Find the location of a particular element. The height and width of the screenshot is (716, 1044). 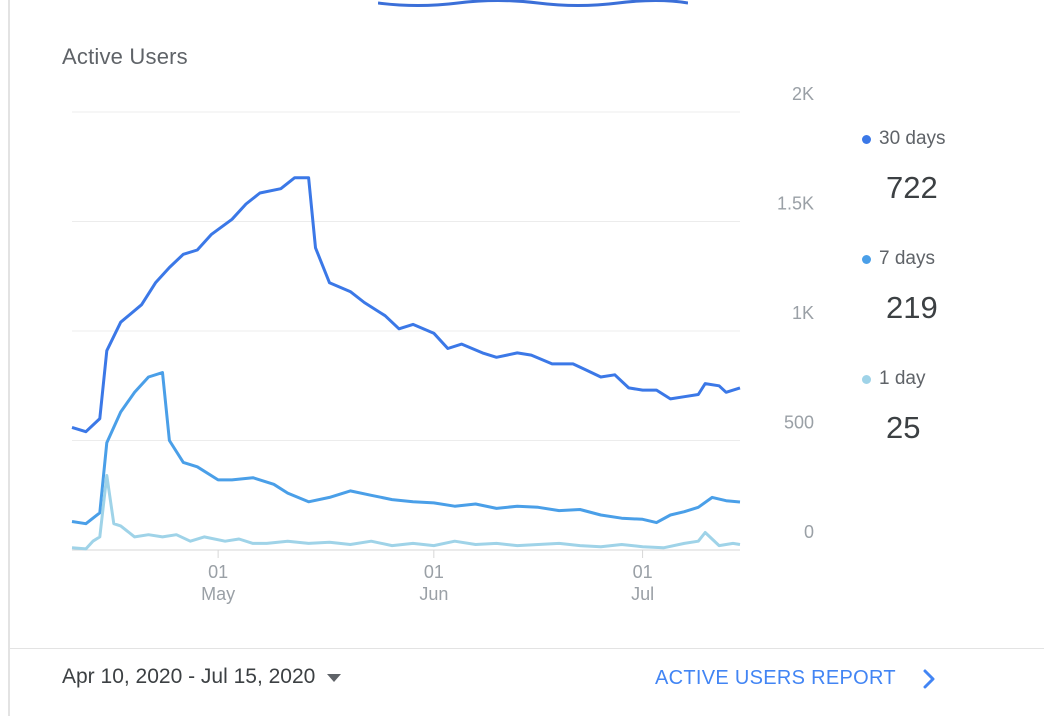

chevron-right-icon is located at coordinates (929, 678).